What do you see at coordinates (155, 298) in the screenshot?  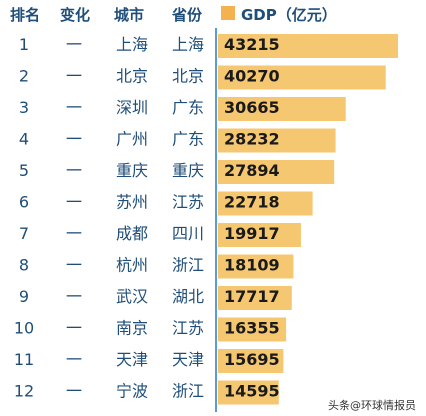 I see `table-row: 9 一 武汉 湖北 17717` at bounding box center [155, 298].